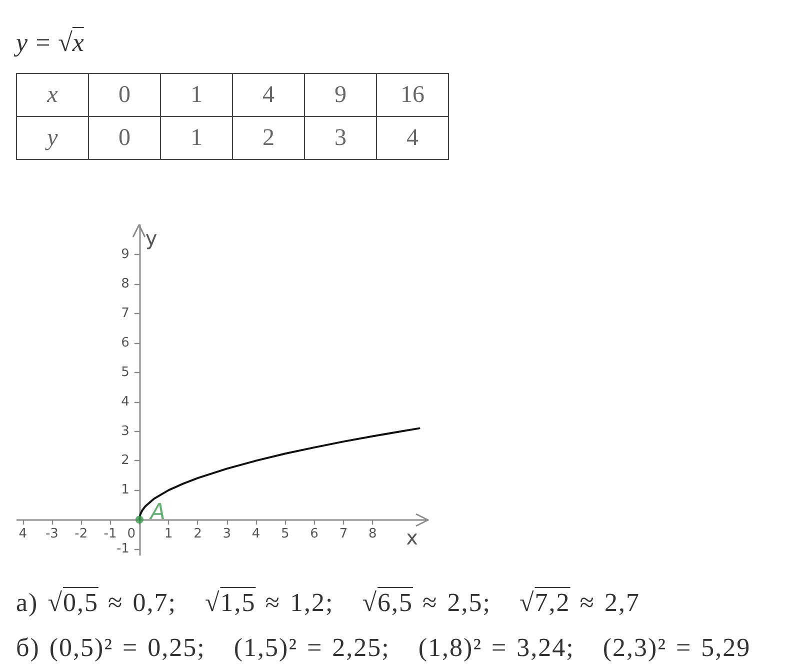  I want to click on y-tick-label: -1, so click(123, 549).